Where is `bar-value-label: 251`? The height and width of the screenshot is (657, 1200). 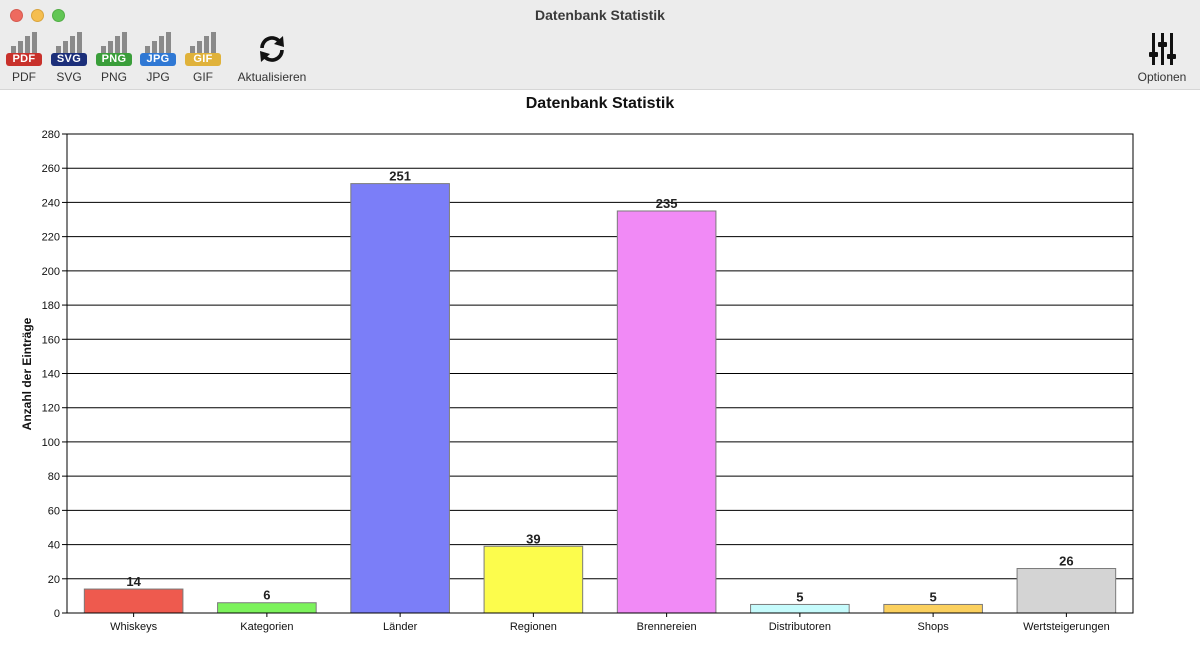
bar-value-label: 251 is located at coordinates (400, 176).